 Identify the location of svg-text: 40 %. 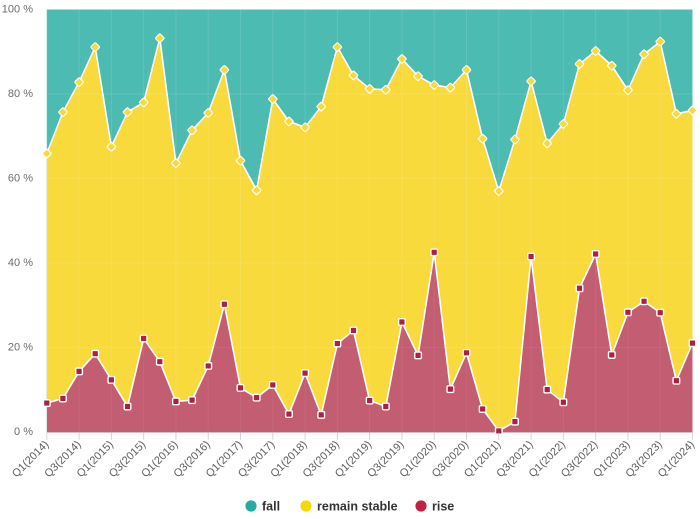
(20, 263).